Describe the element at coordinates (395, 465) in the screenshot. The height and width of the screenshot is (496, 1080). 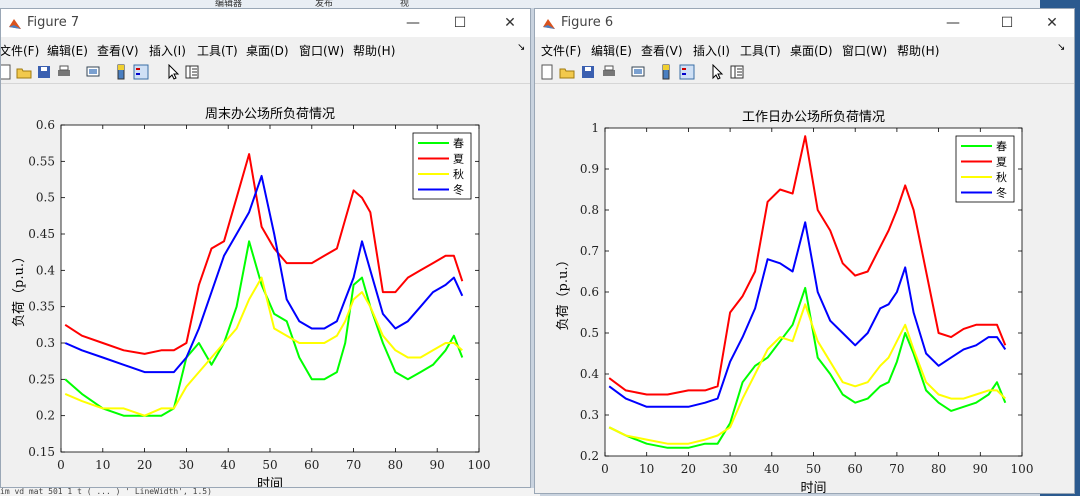
I see `x-tick-label: 80` at that location.